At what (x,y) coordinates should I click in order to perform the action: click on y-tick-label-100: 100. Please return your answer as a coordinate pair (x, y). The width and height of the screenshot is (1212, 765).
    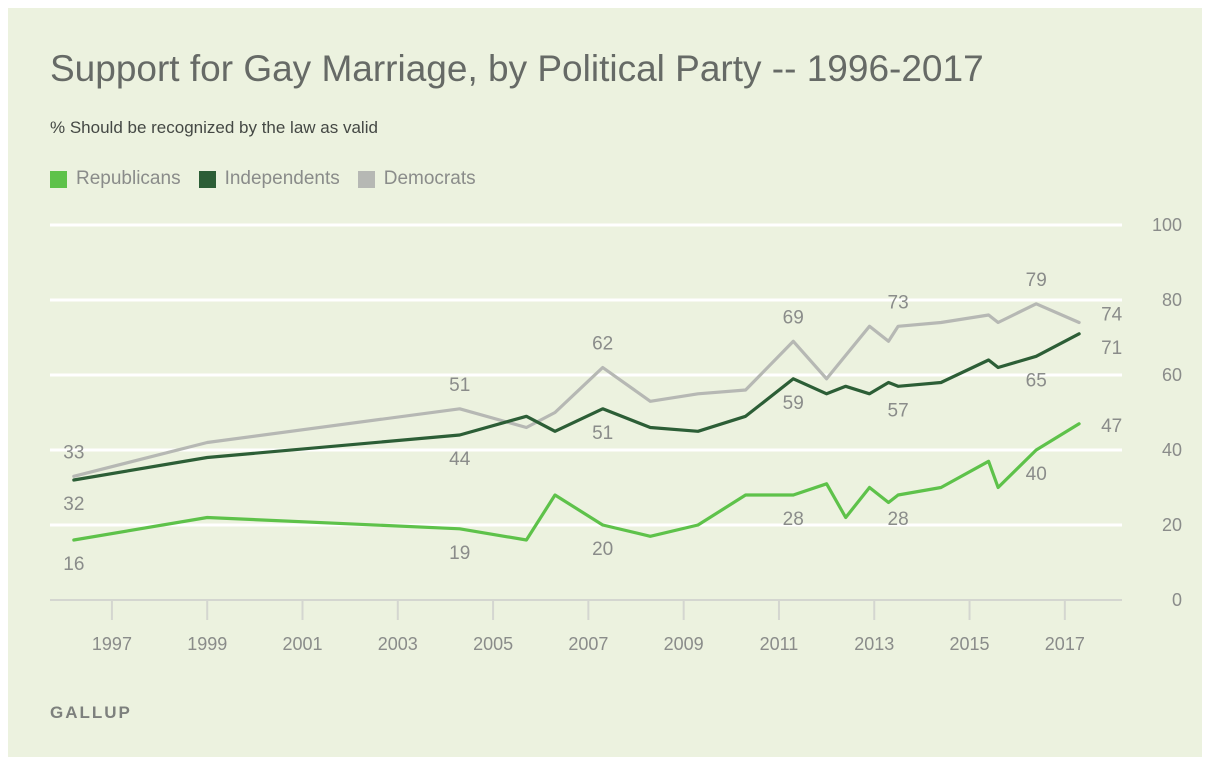
    Looking at the image, I should click on (1167, 225).